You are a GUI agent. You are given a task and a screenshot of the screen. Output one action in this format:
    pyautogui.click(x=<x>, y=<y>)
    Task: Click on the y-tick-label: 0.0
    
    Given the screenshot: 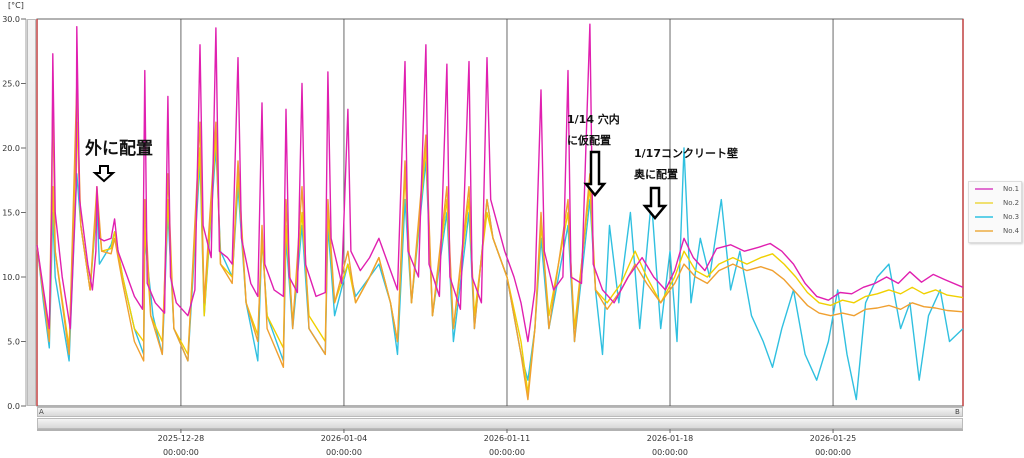 What is the action you would take?
    pyautogui.click(x=13, y=406)
    